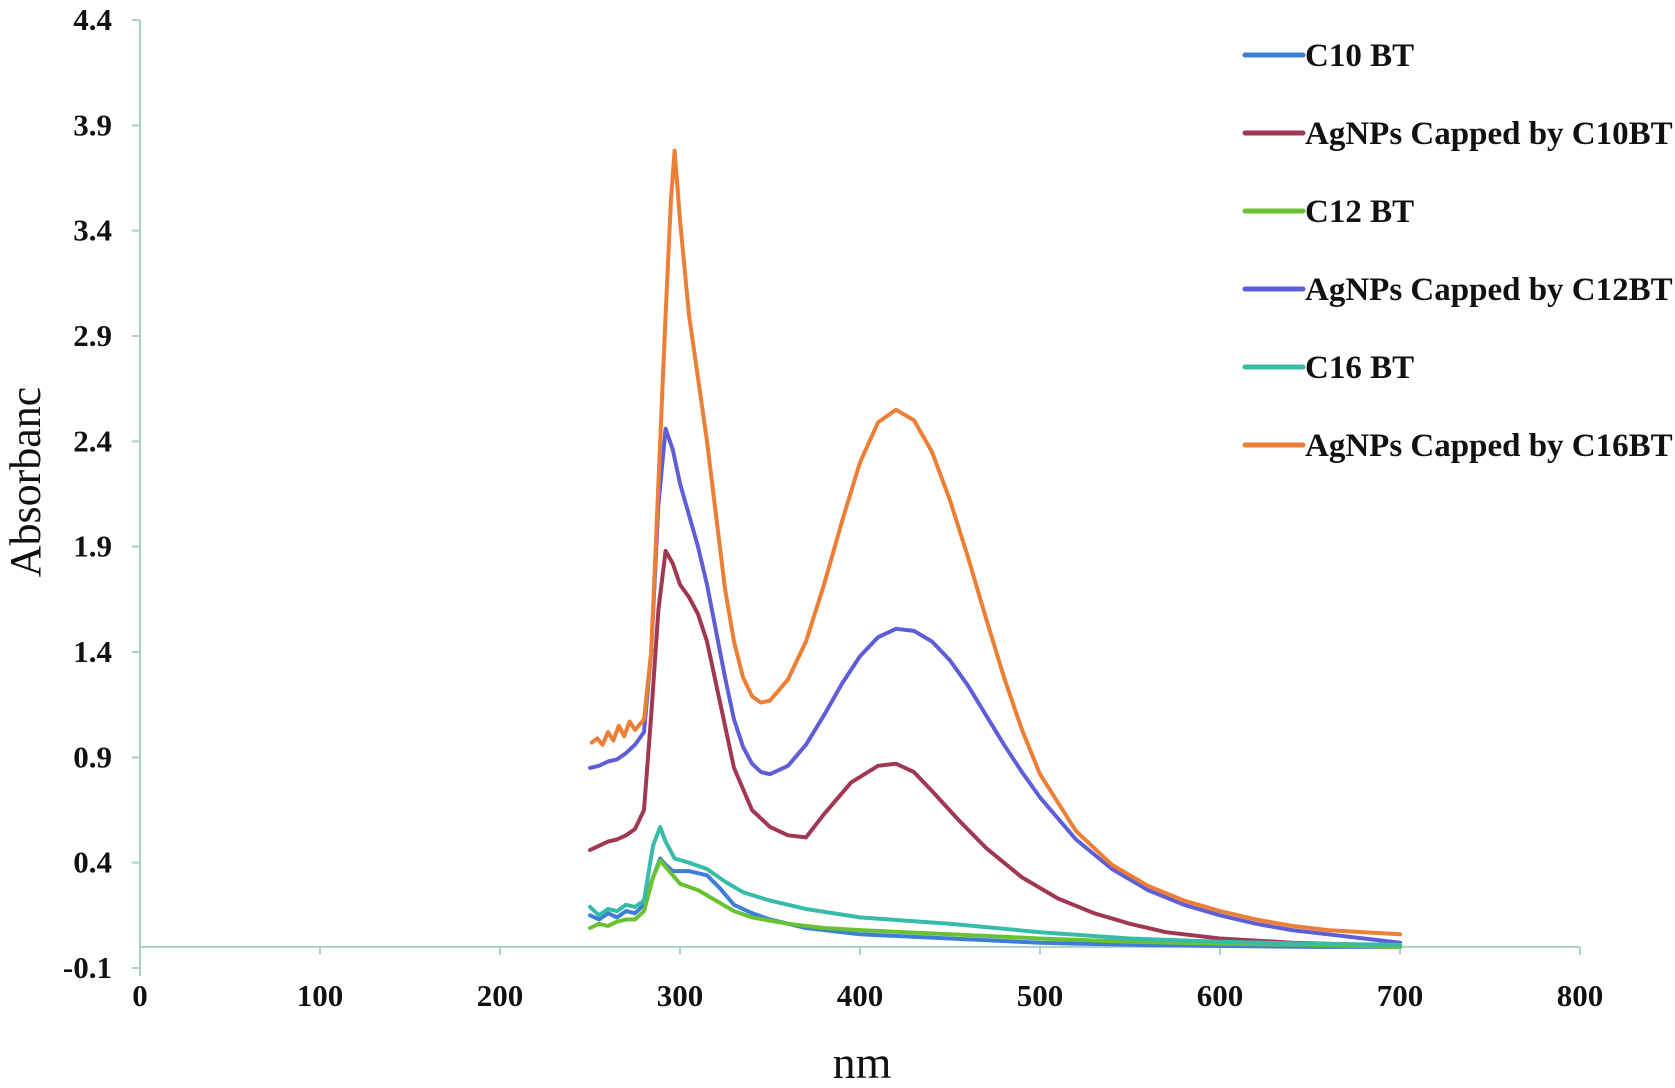  I want to click on y-tick-label: 1.4, so click(92, 651).